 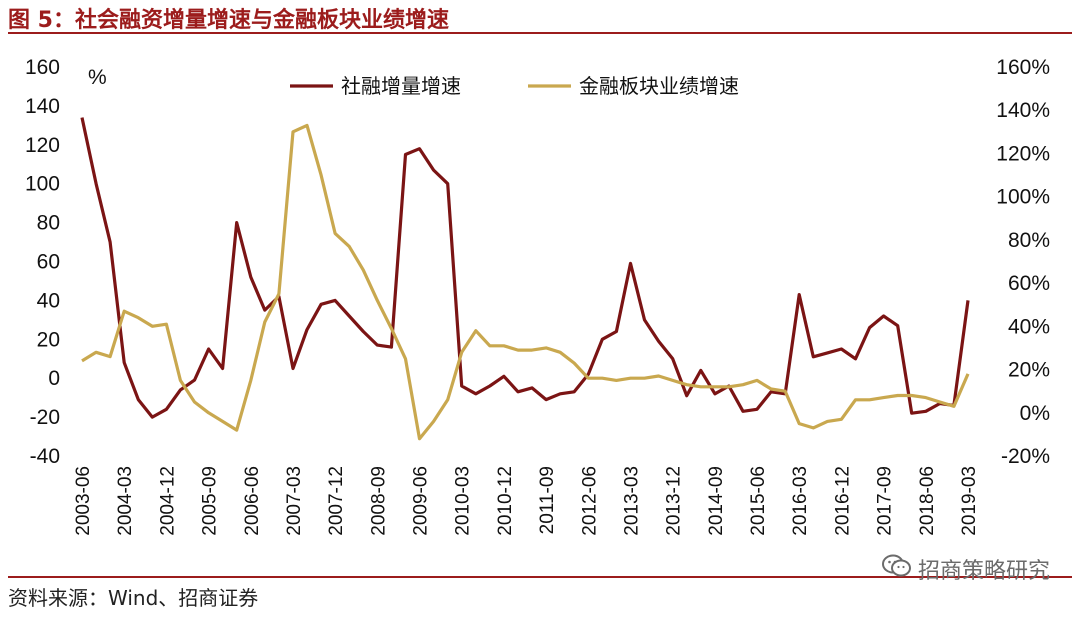 I want to click on left-tick-label: 100, so click(x=42, y=184).